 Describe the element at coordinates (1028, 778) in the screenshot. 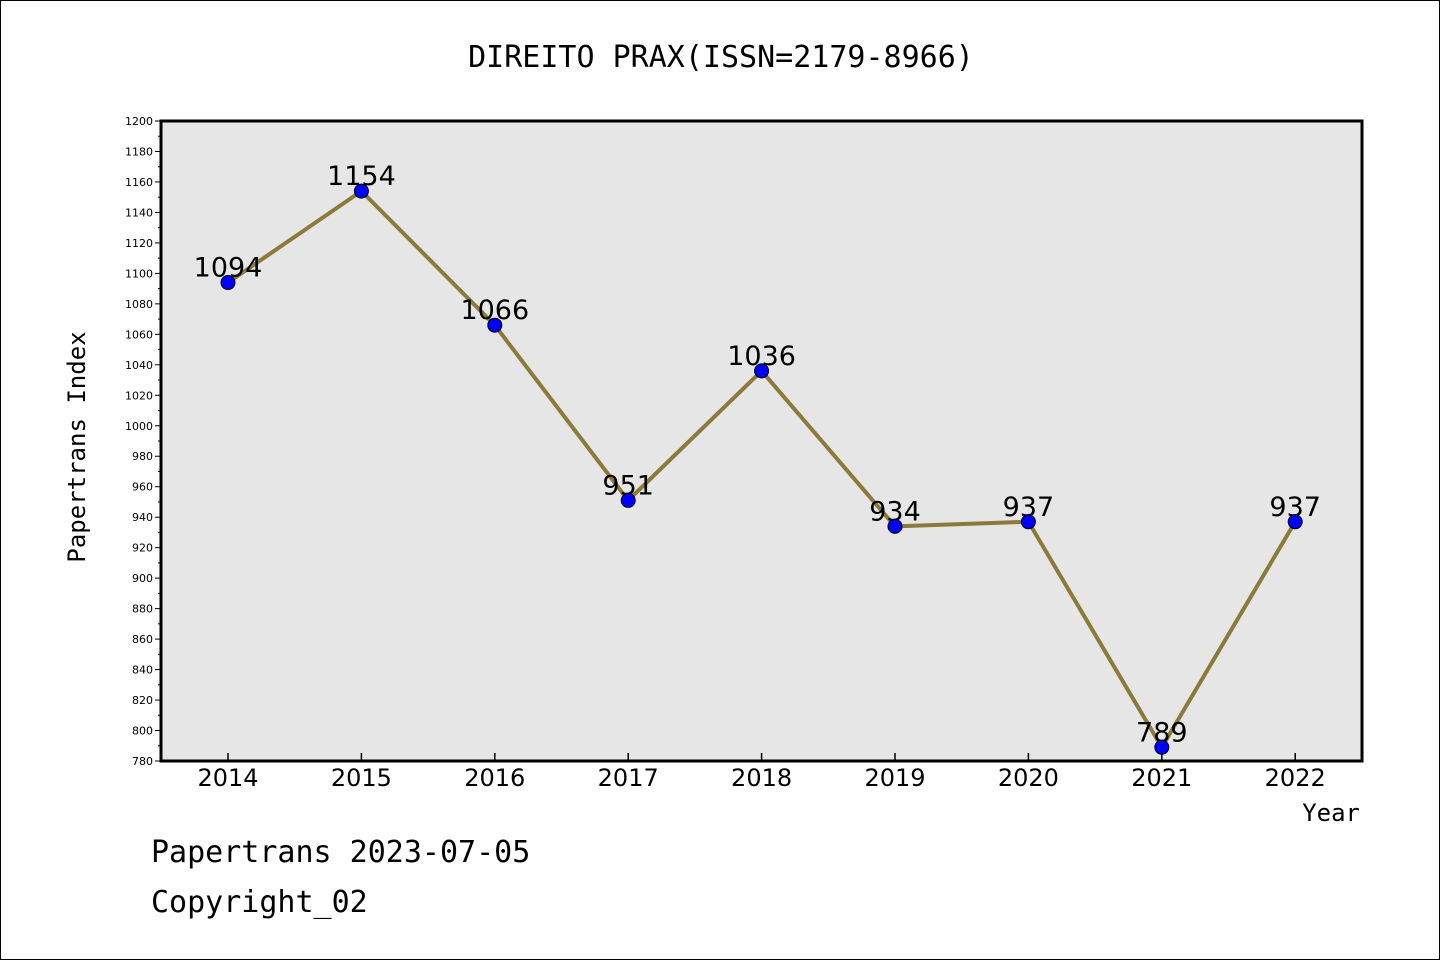

I see `x-tick-label: 2020` at that location.